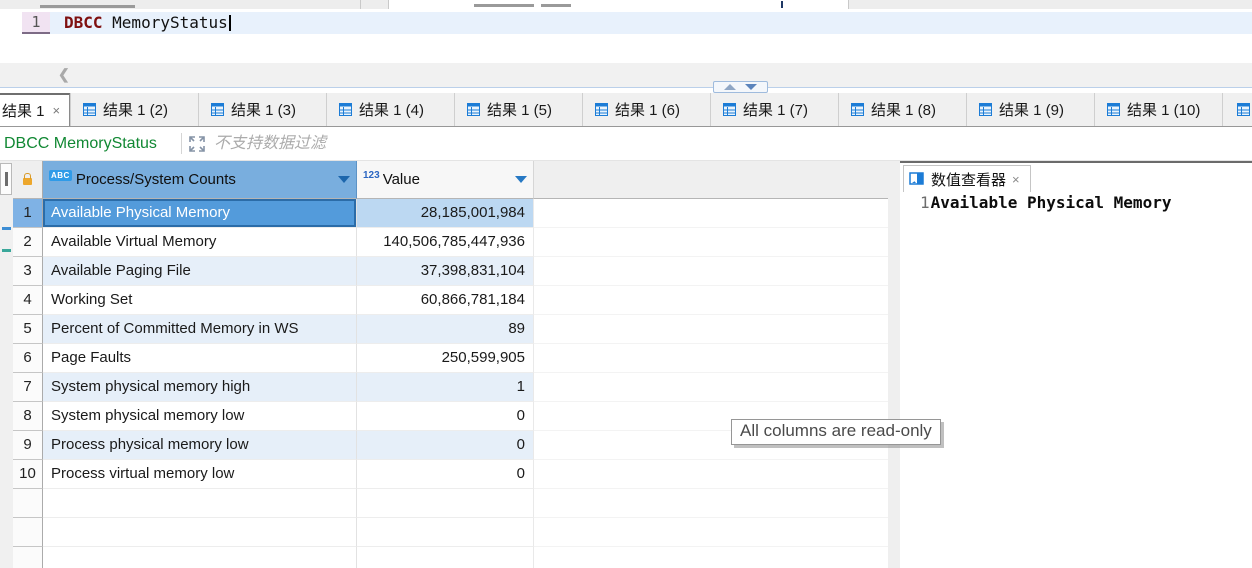 The width and height of the screenshot is (1252, 568). What do you see at coordinates (774, 109) in the screenshot?
I see `results-tab: 结果 1 (7)` at bounding box center [774, 109].